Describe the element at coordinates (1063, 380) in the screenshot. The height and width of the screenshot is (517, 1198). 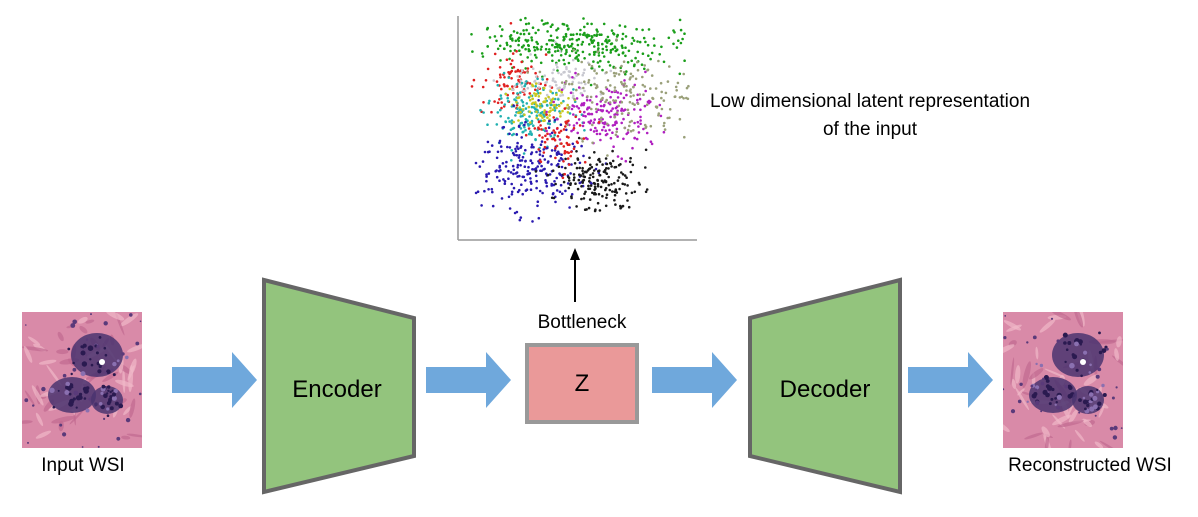
I see `output-tissue-texture` at that location.